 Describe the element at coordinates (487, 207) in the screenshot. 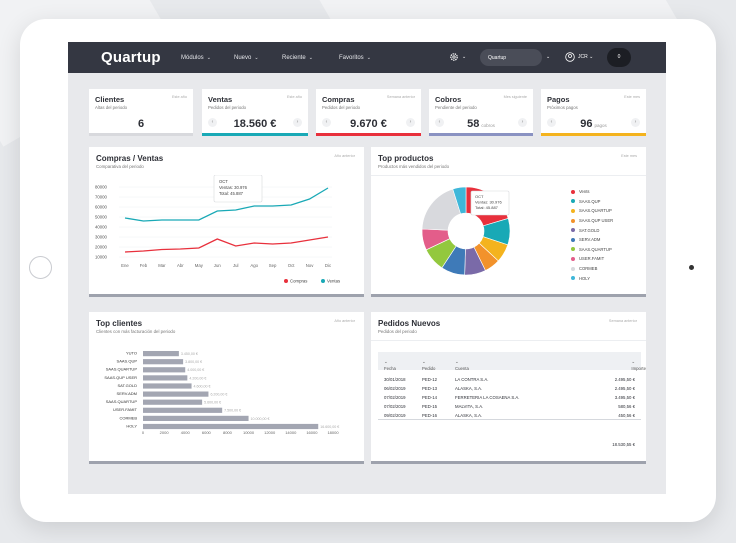

I see `tooltip-text: Total: 45.887` at that location.